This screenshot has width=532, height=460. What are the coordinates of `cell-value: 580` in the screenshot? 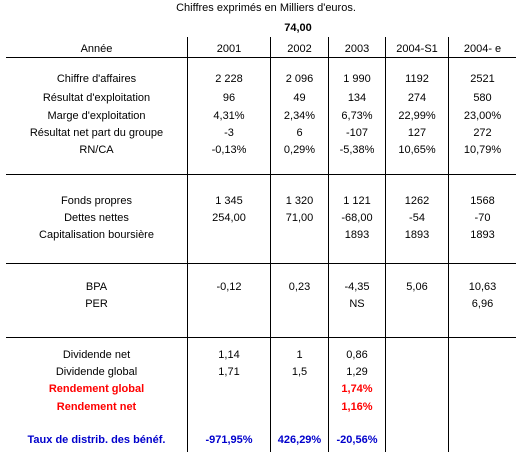 It's located at (482, 98).